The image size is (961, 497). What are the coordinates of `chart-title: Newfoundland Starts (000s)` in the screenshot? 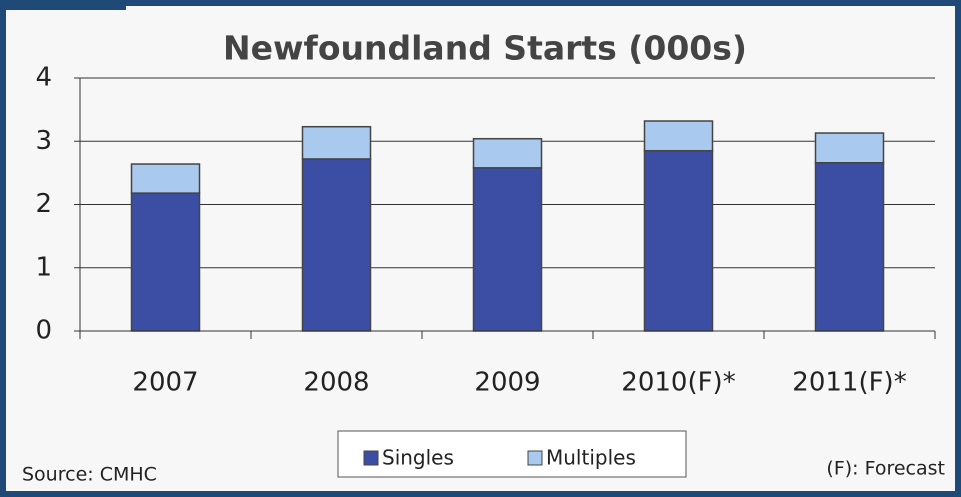 It's located at (485, 48).